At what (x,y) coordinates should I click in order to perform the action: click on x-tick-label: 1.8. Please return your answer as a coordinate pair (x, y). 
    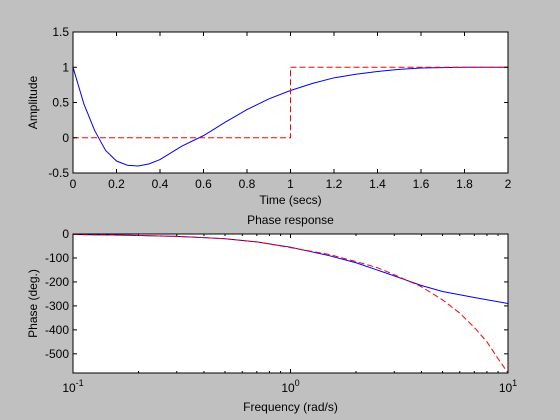
    Looking at the image, I should click on (464, 184).